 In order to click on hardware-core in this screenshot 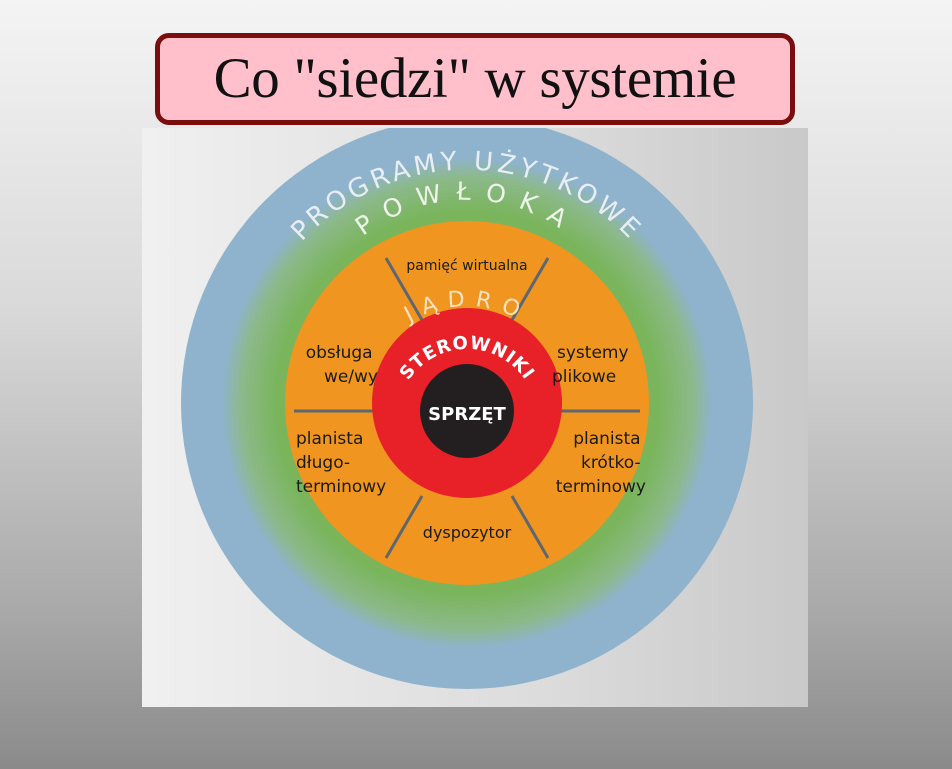, I will do `click(467, 411)`.